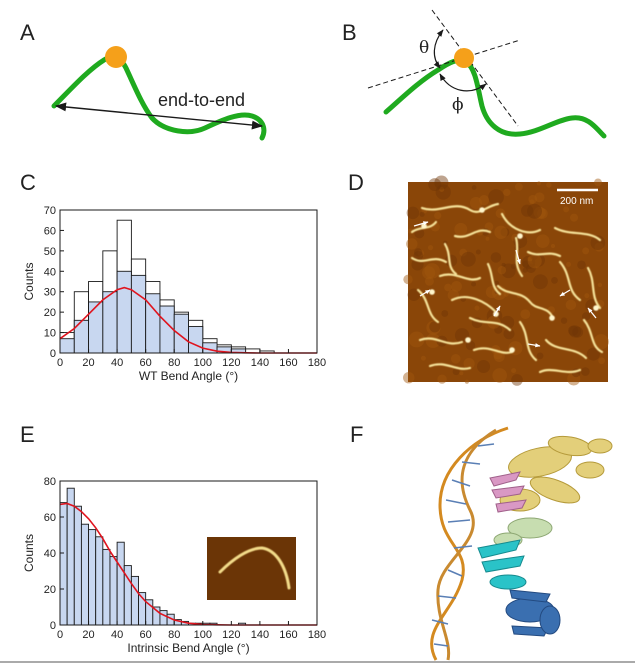  What do you see at coordinates (50, 211) in the screenshot?
I see `y-tick-label: 70` at bounding box center [50, 211].